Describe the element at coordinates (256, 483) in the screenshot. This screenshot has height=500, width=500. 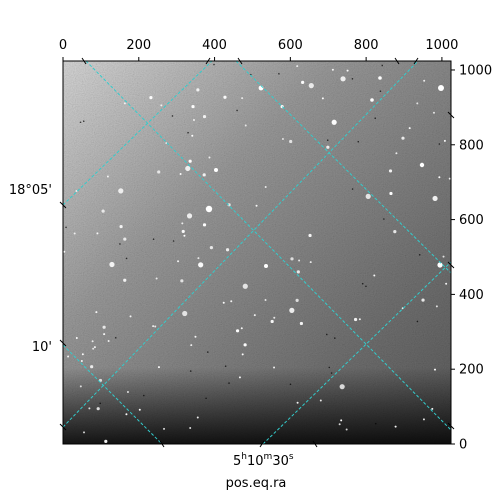
I see `x-axis-title: pos.eq.ra` at that location.